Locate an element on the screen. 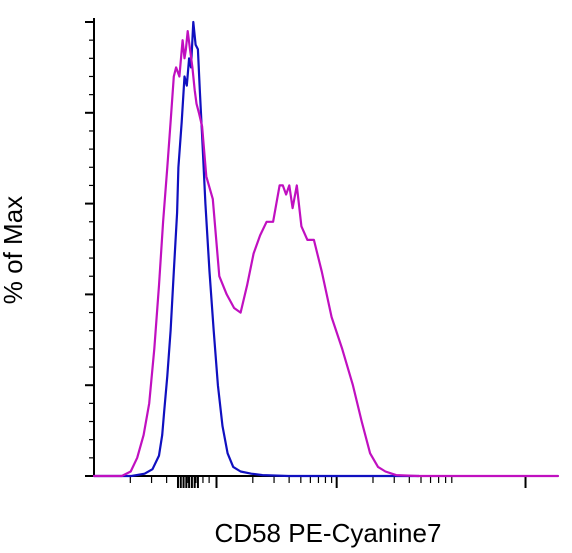  x-axis-label: CD58 PE-Cyanine7 is located at coordinates (328, 533).